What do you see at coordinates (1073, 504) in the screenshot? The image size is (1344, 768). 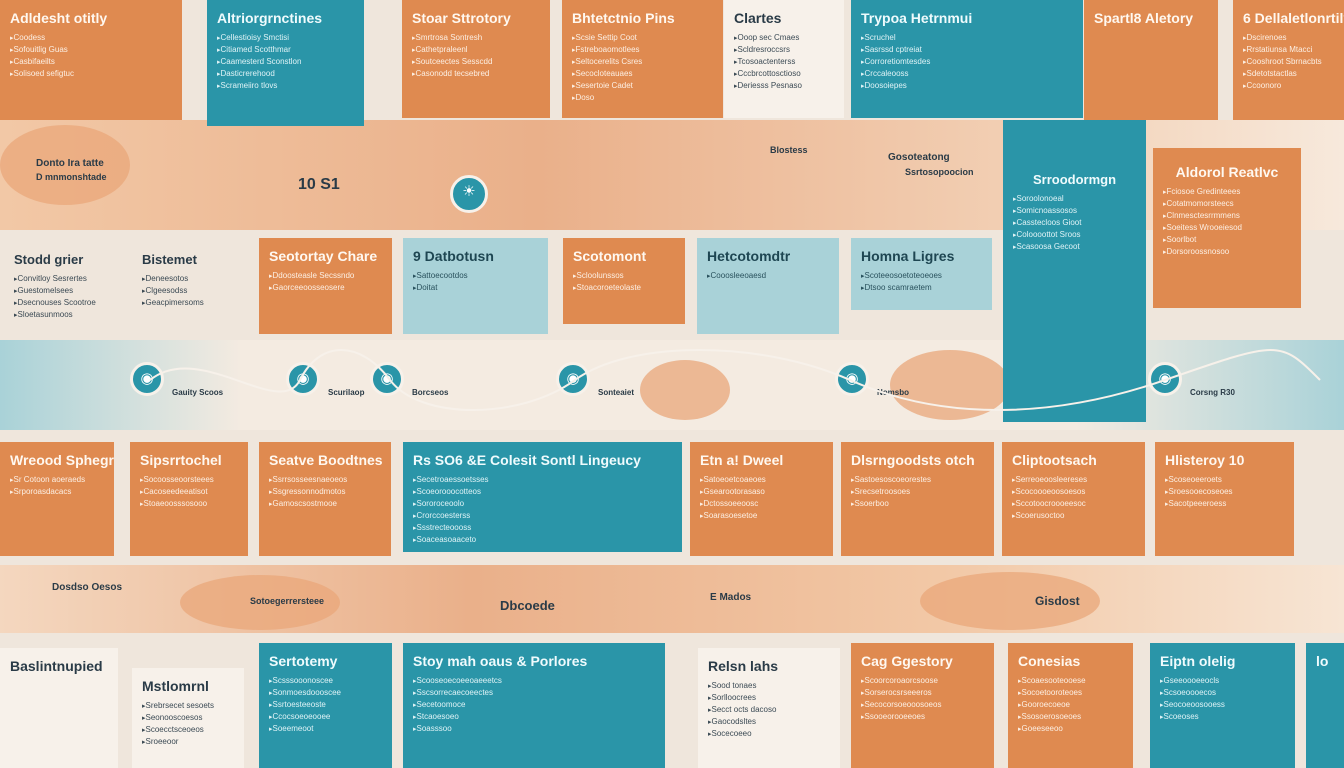 I see `card-line: Sccotoocroooeesoc` at bounding box center [1073, 504].